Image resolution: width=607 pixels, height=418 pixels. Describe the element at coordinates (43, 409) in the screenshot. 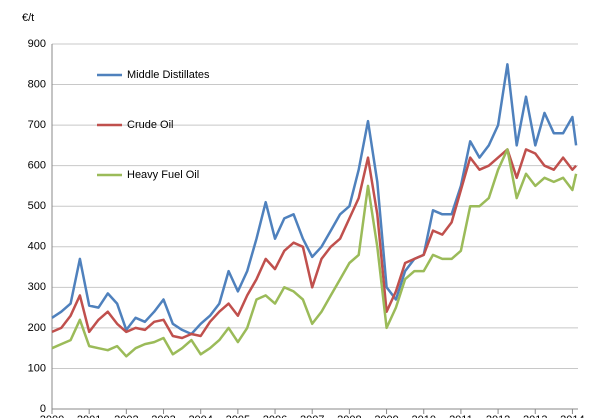

I see `y-tick-label: 0` at that location.